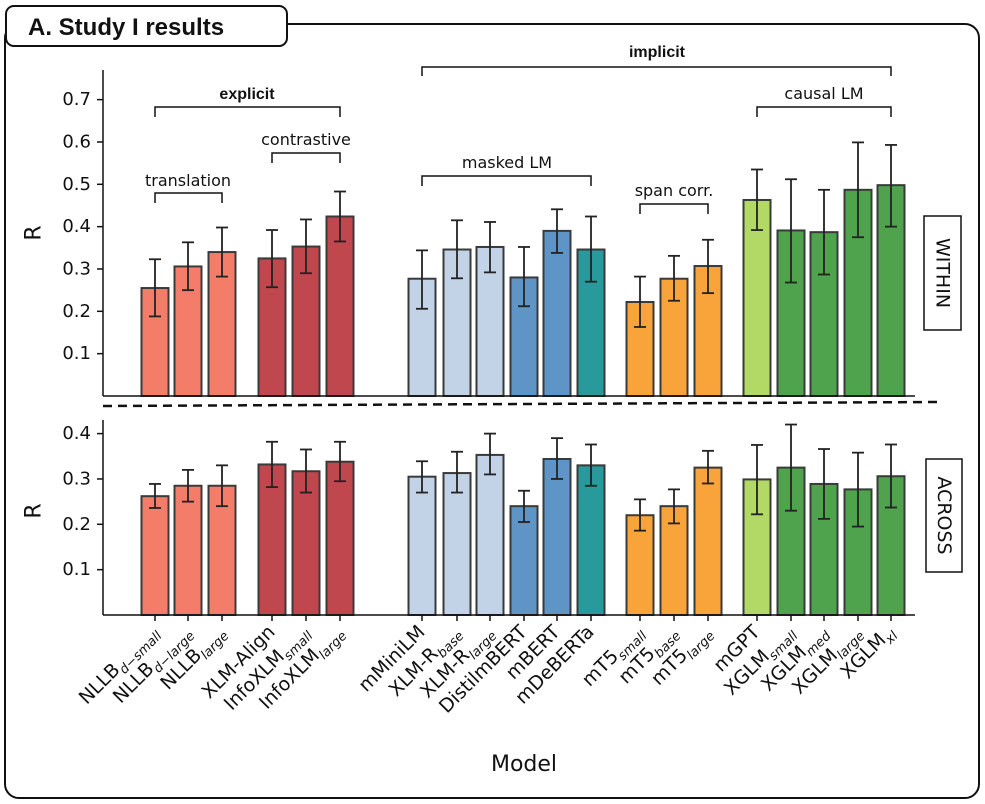 This screenshot has height=804, width=985. Describe the element at coordinates (34, 232) in the screenshot. I see `within-ylabel: R` at that location.